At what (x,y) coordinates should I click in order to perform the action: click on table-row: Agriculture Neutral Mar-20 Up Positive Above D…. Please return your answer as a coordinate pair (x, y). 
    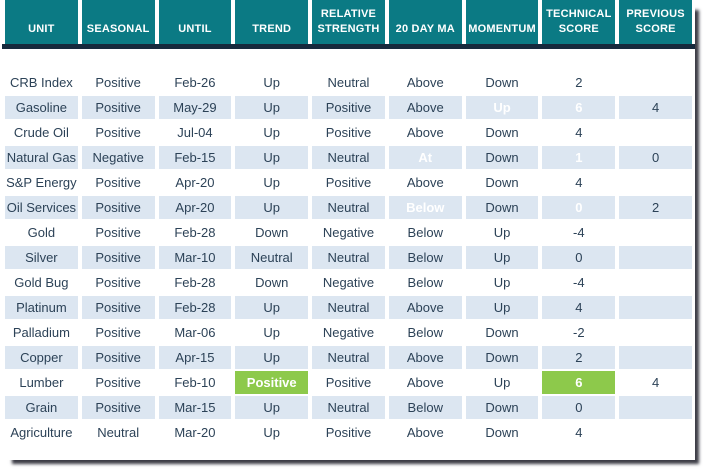
    Looking at the image, I should click on (348, 432).